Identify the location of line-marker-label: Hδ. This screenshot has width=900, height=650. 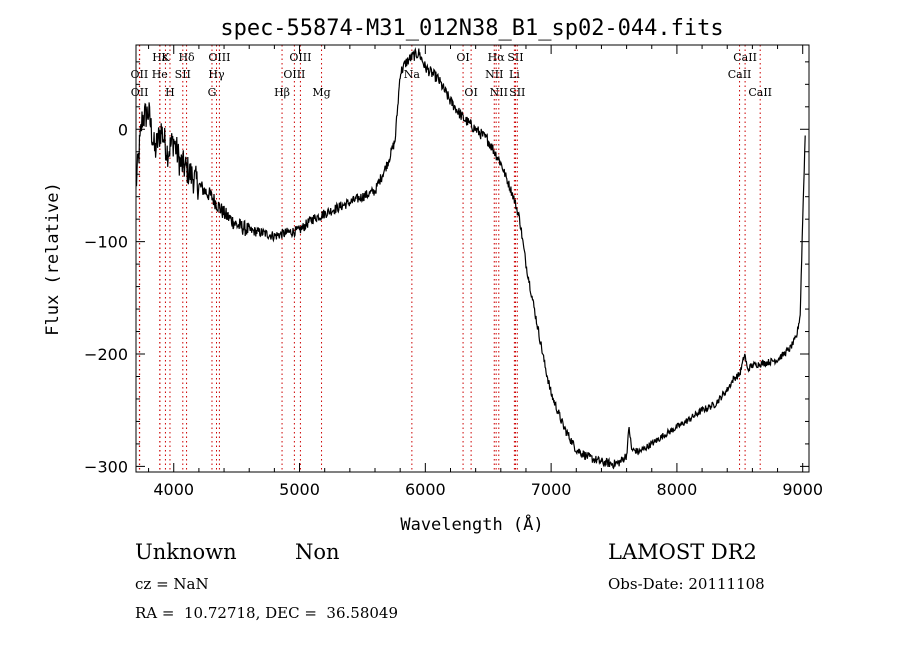
(186, 57).